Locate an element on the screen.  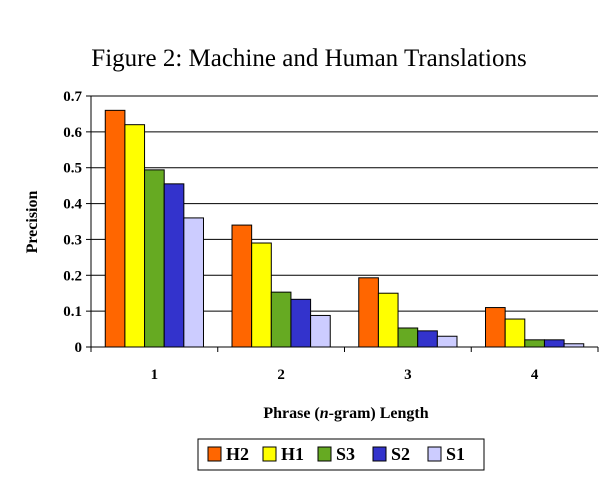
y-tick-label-3: 0.3 is located at coordinates (72, 240).